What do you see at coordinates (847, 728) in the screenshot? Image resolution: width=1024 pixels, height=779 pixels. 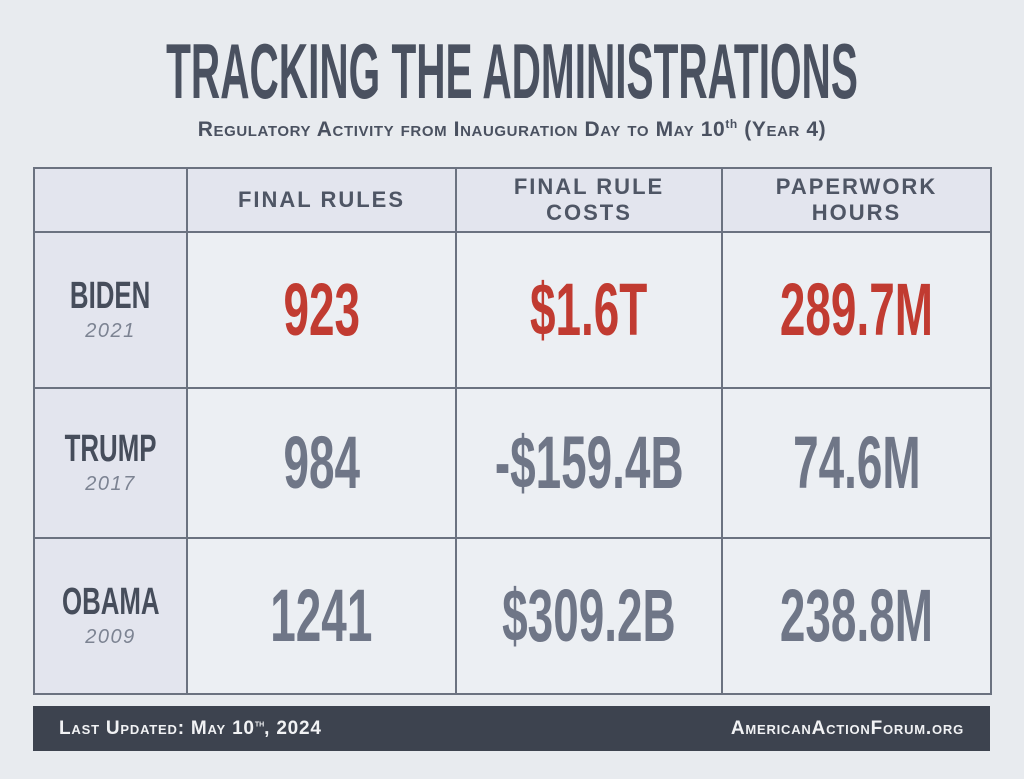 I see `website-text: AmericanActionForum.org` at bounding box center [847, 728].